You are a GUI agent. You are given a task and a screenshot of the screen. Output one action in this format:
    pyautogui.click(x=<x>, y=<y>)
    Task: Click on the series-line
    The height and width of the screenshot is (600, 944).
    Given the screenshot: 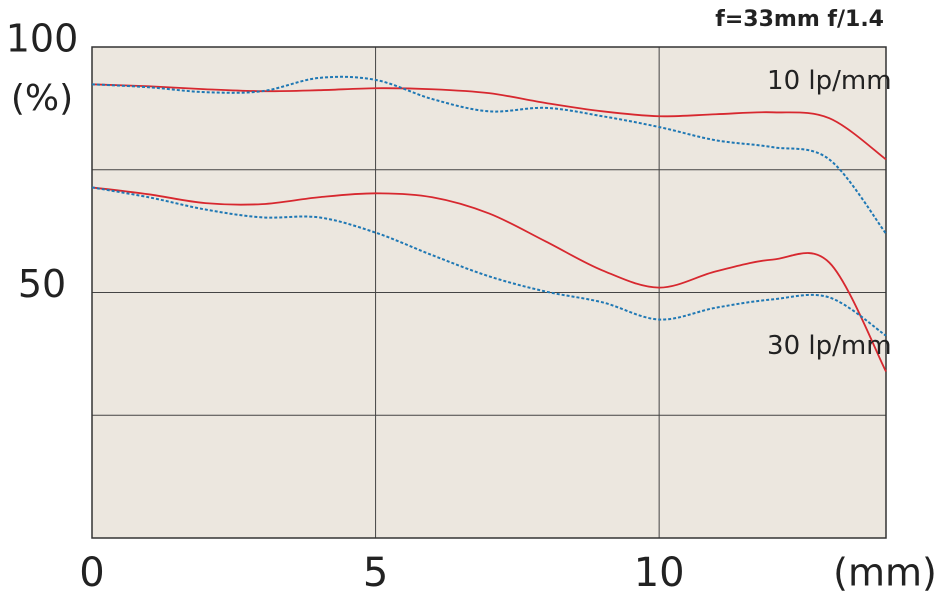 What is the action you would take?
    pyautogui.click(x=489, y=122)
    